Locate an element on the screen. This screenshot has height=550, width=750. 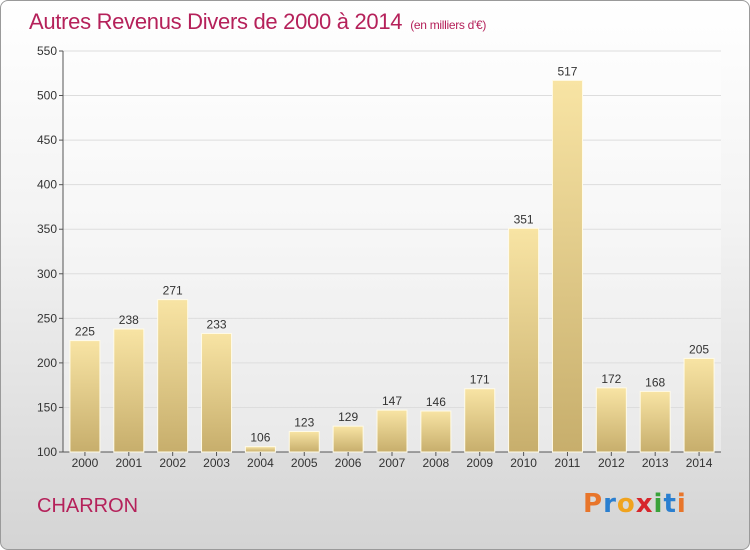
data-label: 171 is located at coordinates (480, 380).